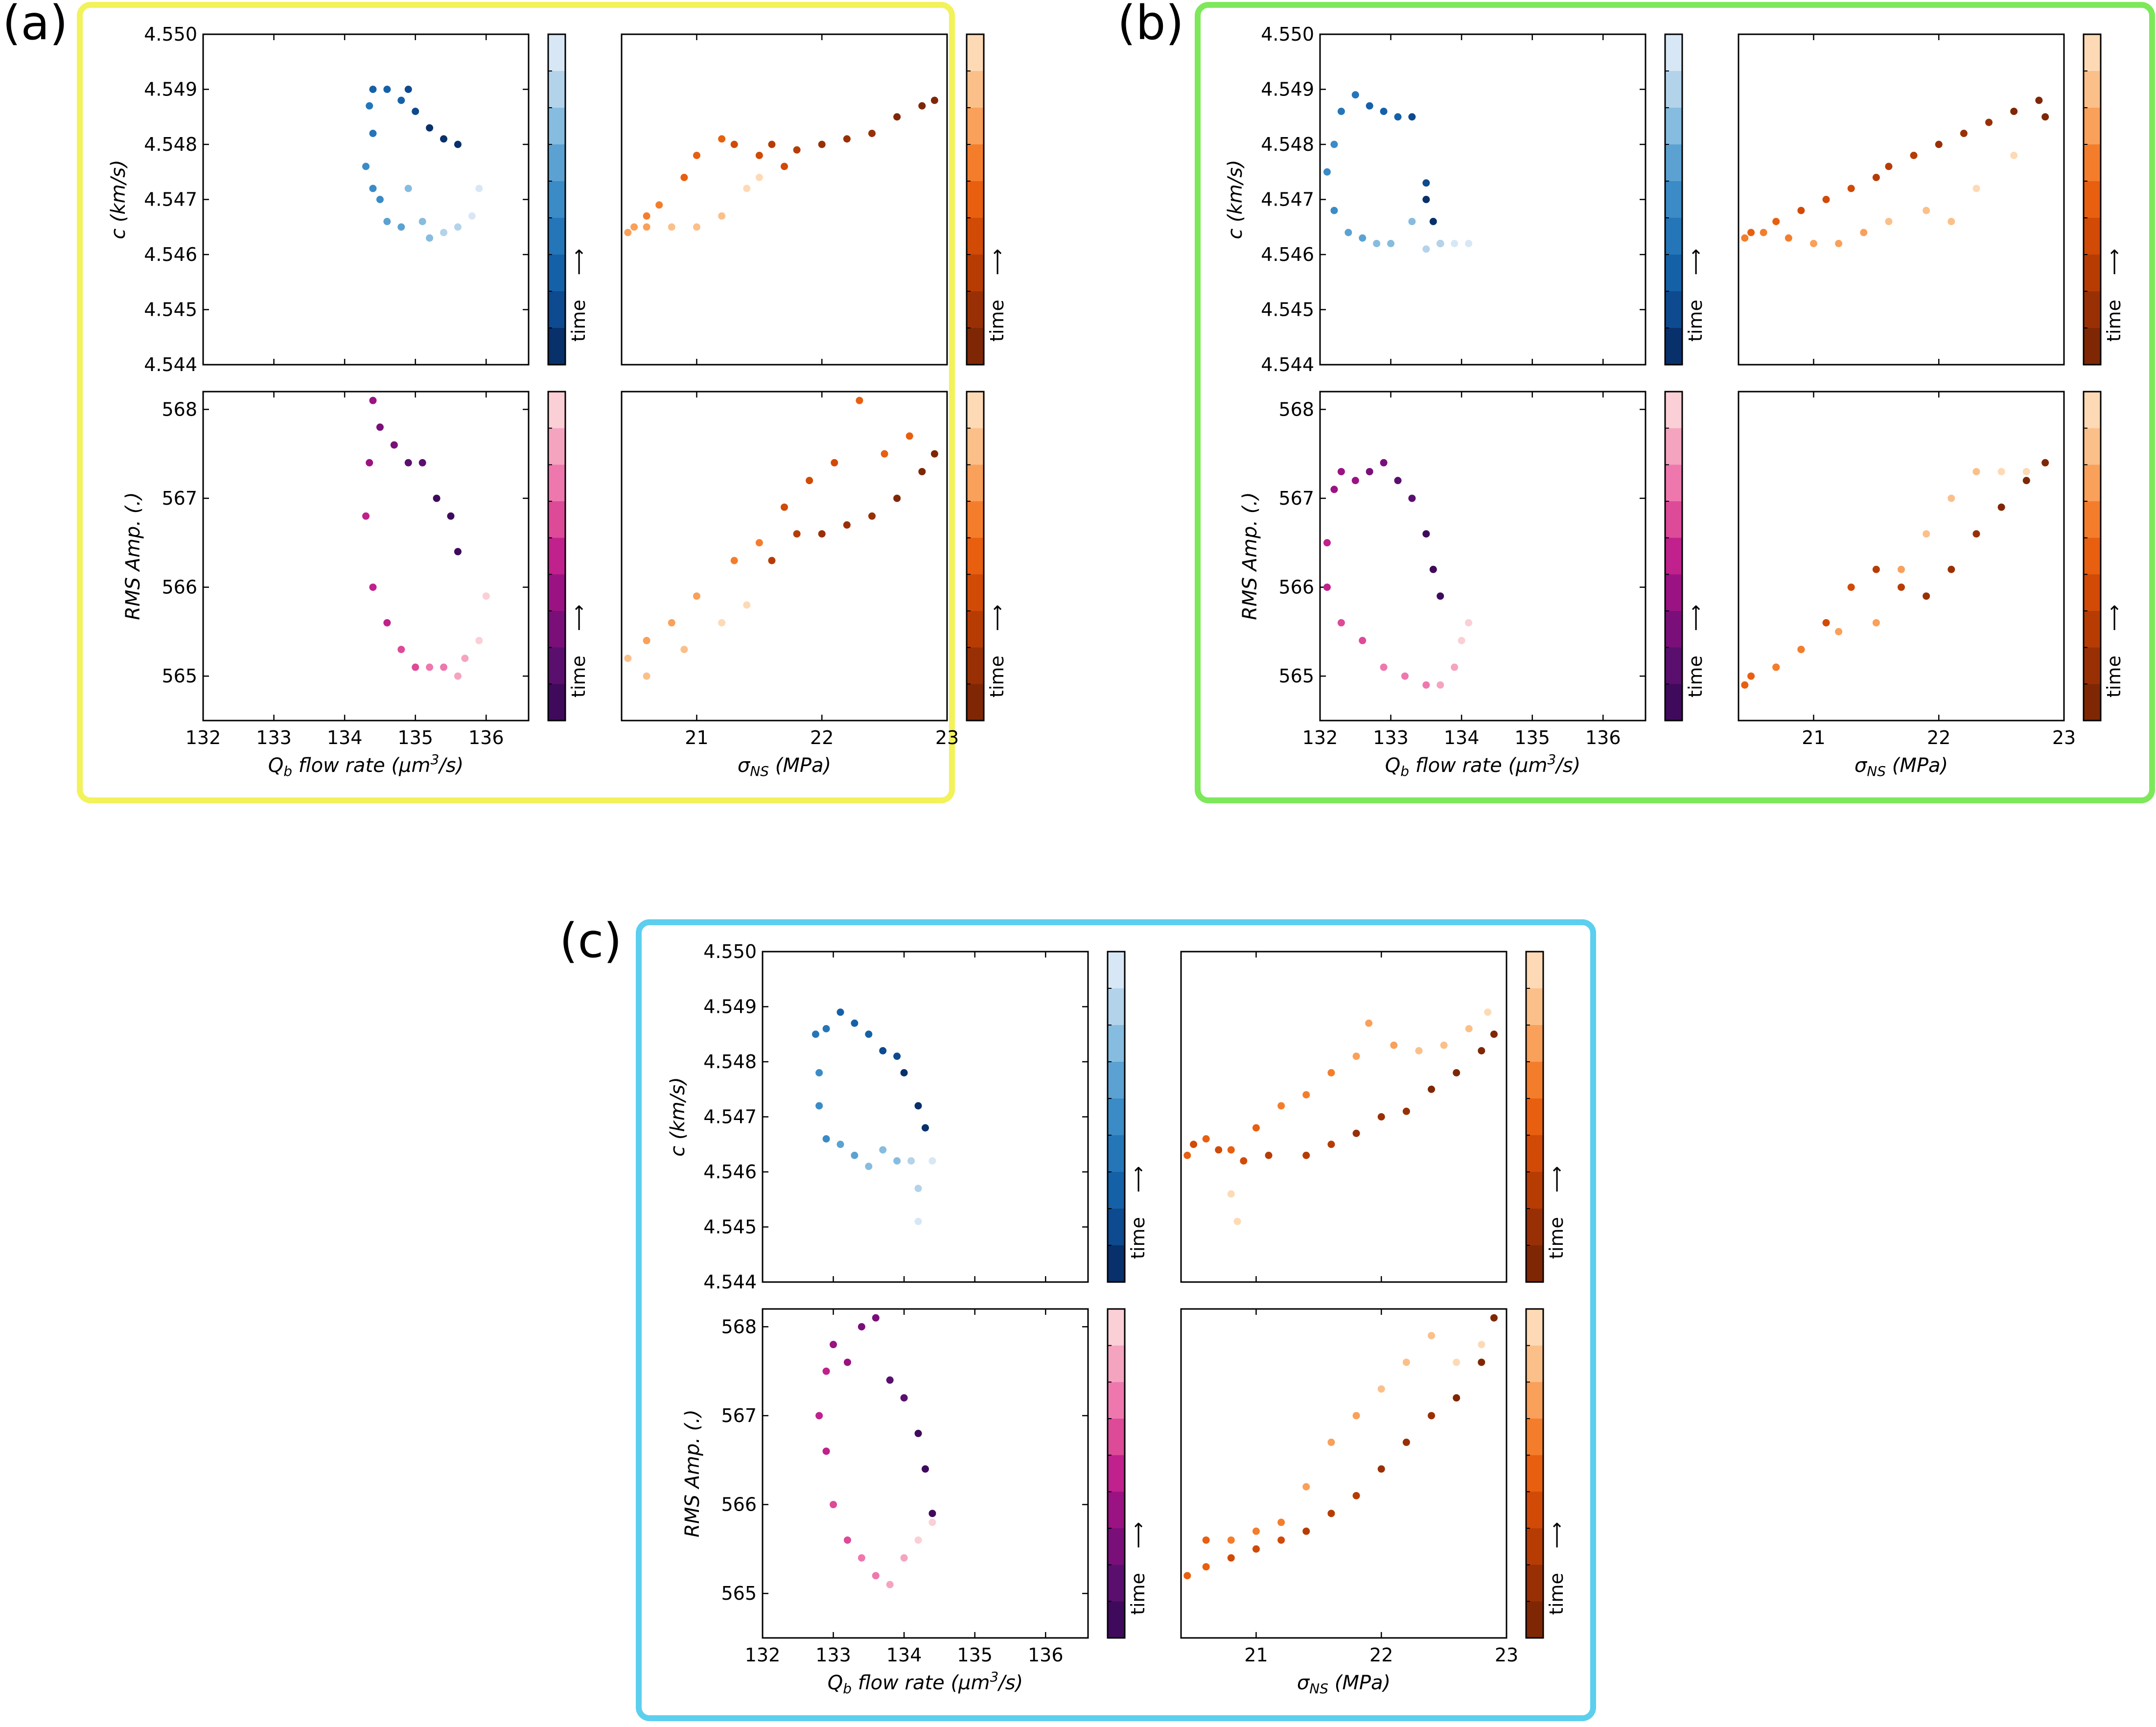 The image size is (2156, 1727). Describe the element at coordinates (1938, 737) in the screenshot. I see `x-tick-label: 22` at that location.